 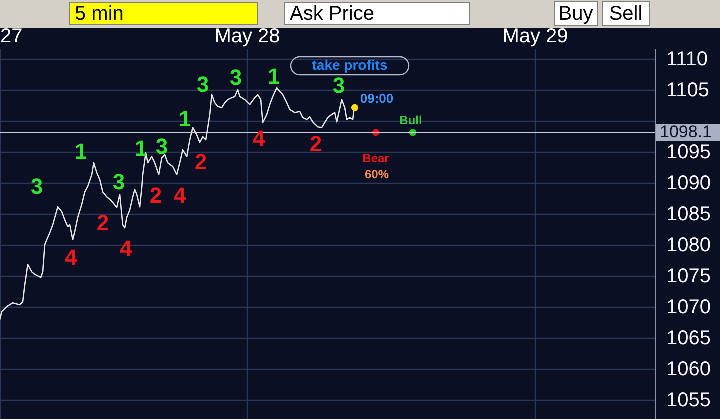 I want to click on y-tick-label: 1060, so click(x=688, y=369).